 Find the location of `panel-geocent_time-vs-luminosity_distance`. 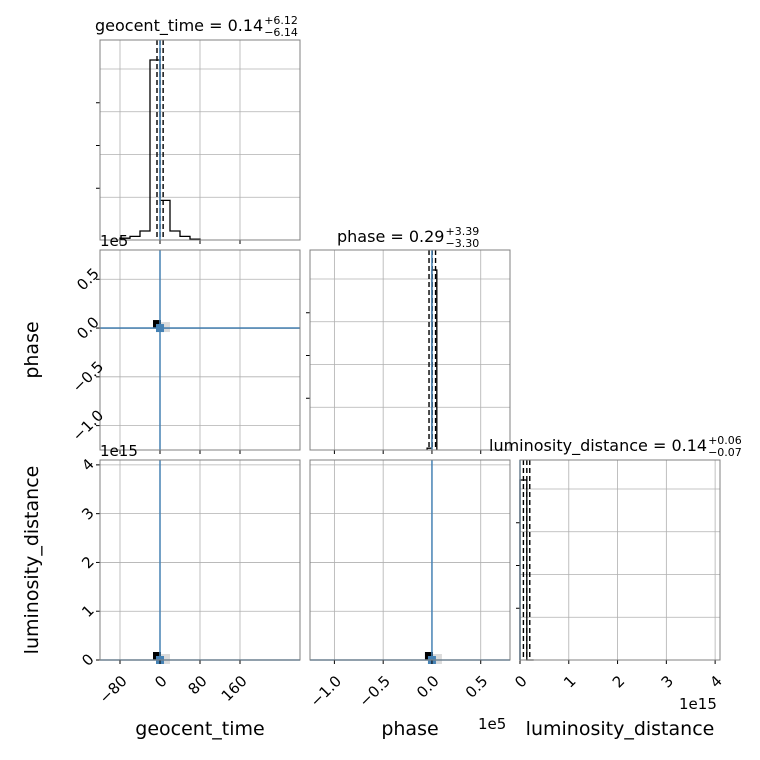

panel-geocent_time-vs-luminosity_distance is located at coordinates (198, 561).